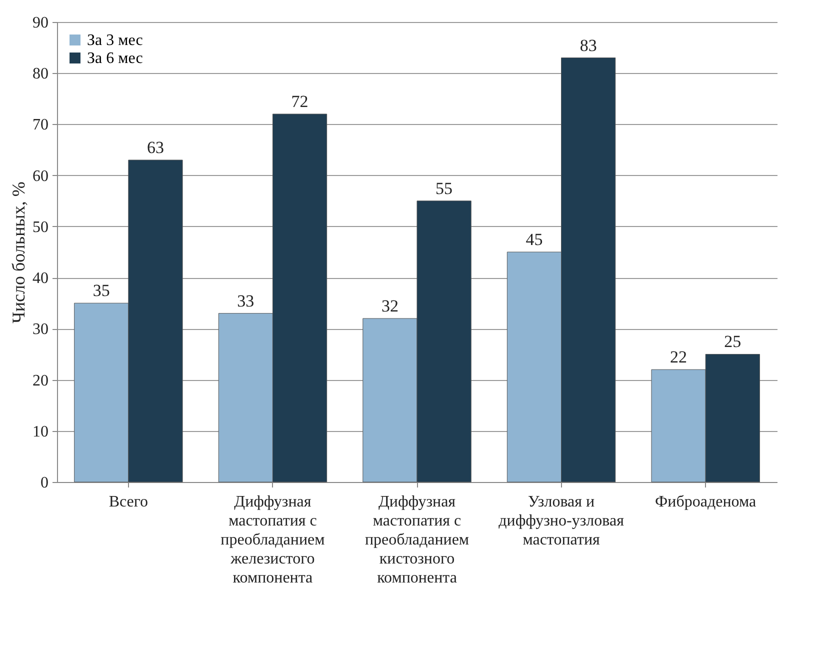 The width and height of the screenshot is (830, 670). I want to click on y-tick-label: 10, so click(40, 431).